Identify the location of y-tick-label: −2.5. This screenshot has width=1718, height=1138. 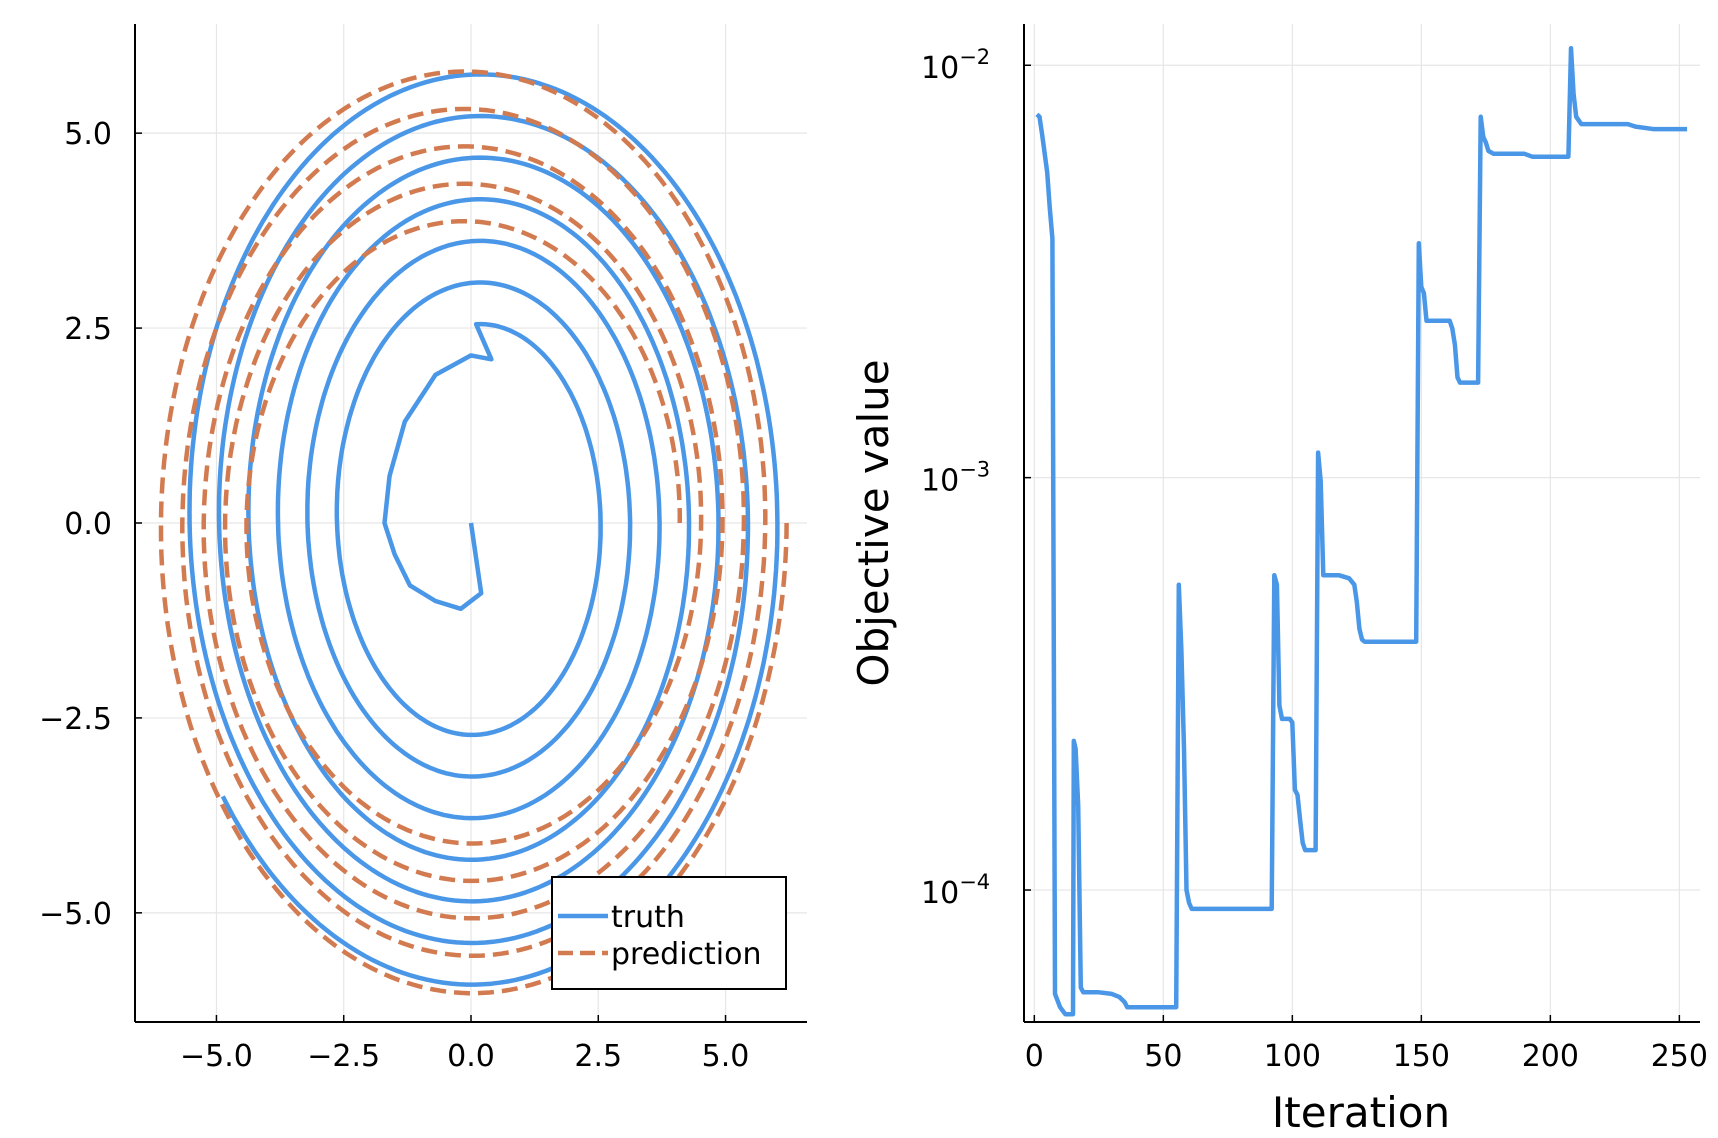
(75, 719).